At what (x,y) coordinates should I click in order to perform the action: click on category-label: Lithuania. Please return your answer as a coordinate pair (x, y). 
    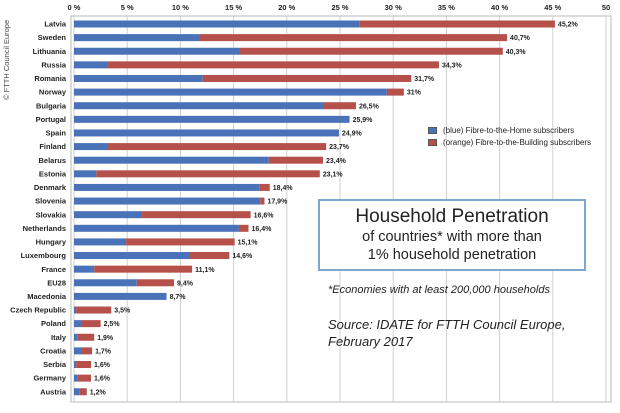
    Looking at the image, I should click on (50, 51).